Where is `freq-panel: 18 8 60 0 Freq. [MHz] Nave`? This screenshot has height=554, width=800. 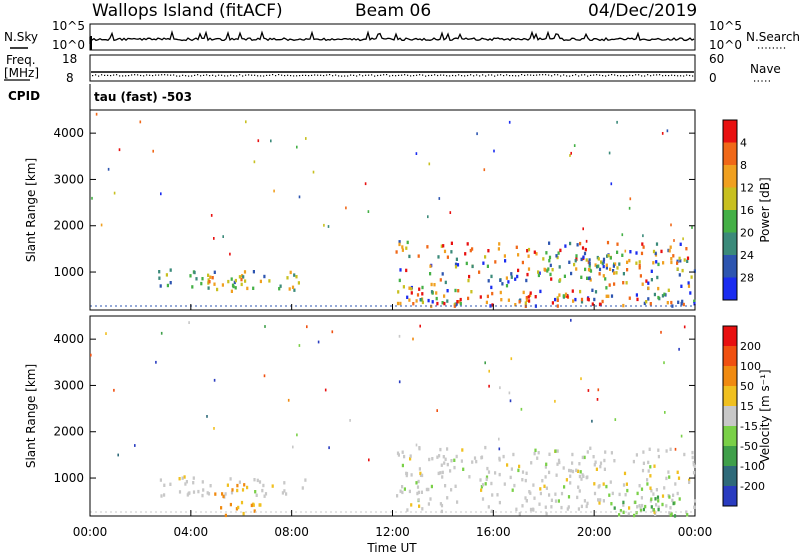
freq-panel: 18 8 60 0 Freq. [MHz] Nave is located at coordinates (392, 68).